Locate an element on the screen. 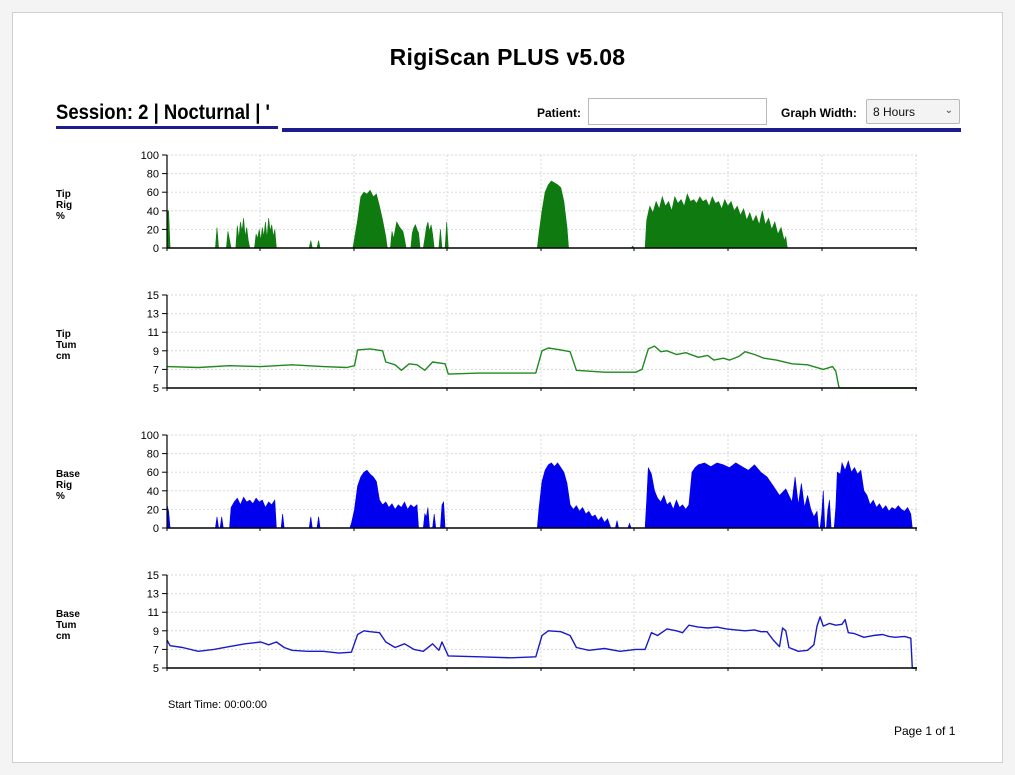  plot-1-ytick-label: 15 is located at coordinates (153, 296).